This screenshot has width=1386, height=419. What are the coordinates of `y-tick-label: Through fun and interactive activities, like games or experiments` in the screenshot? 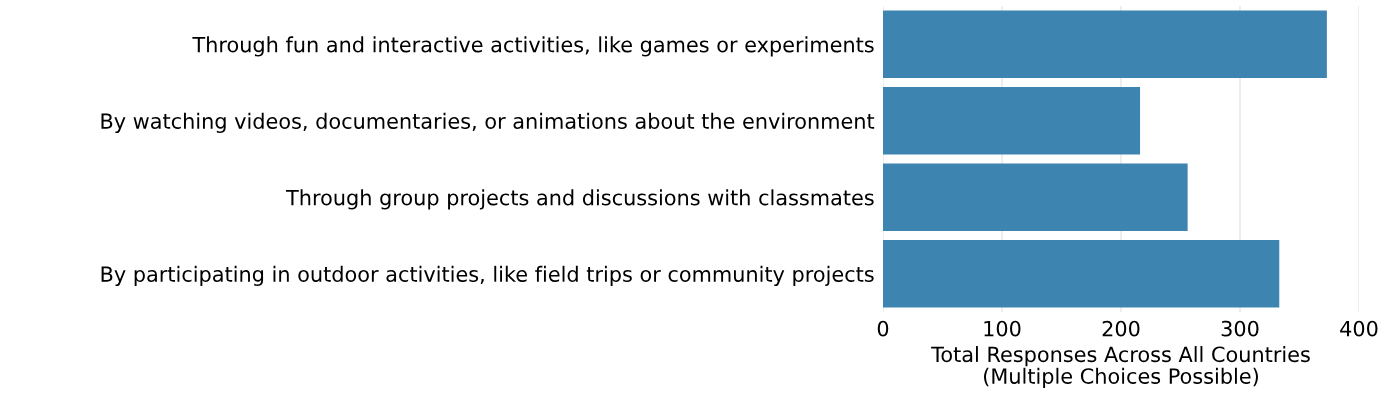 It's located at (533, 46).